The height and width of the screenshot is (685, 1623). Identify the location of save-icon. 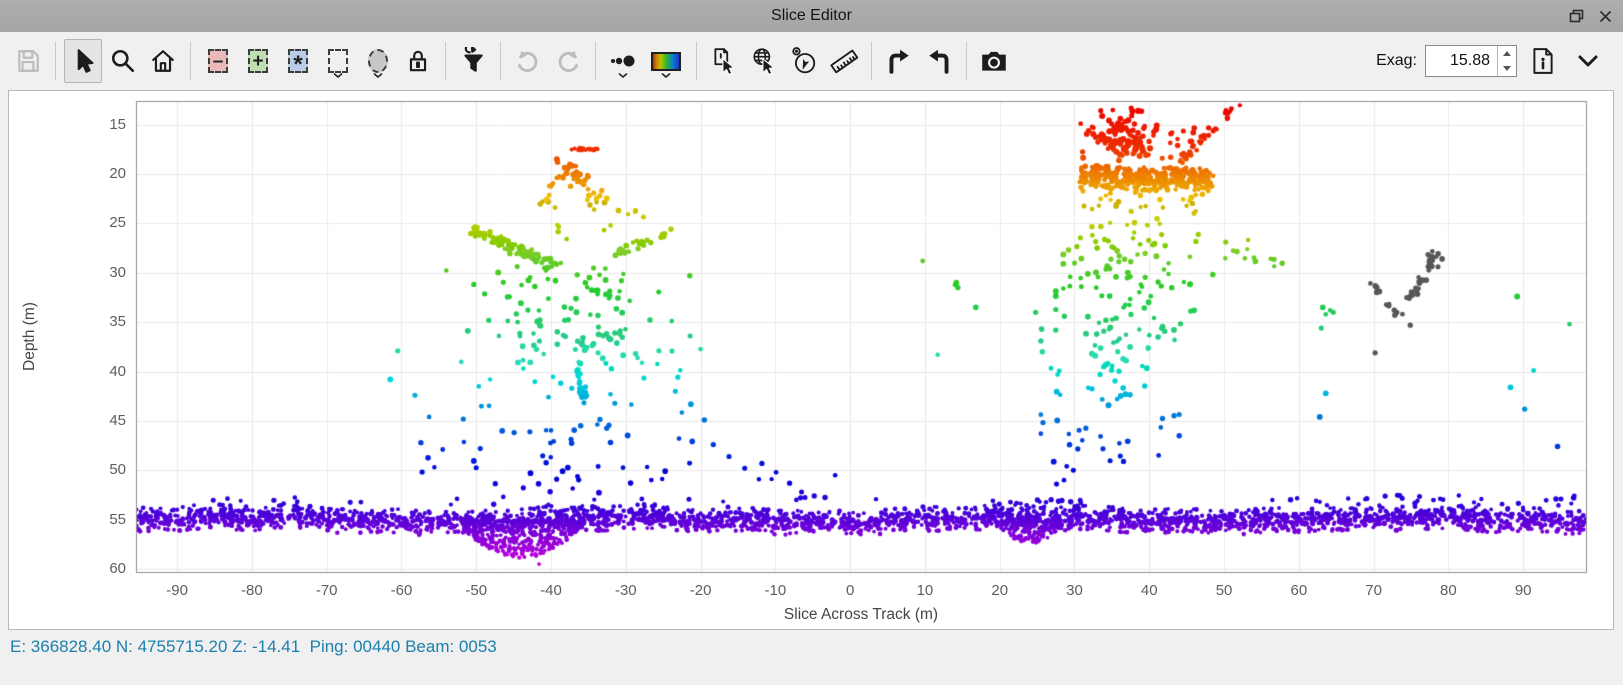
(28, 61).